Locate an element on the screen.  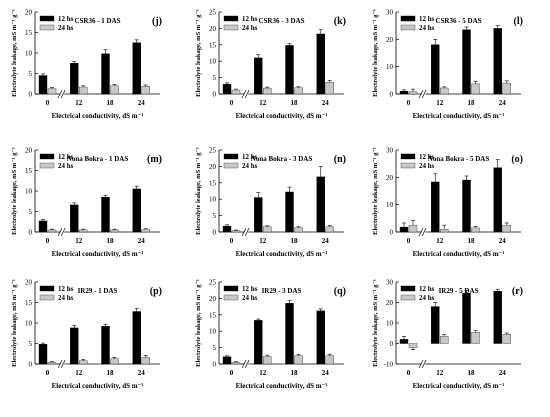
panel-letter: (q) is located at coordinates (340, 291).